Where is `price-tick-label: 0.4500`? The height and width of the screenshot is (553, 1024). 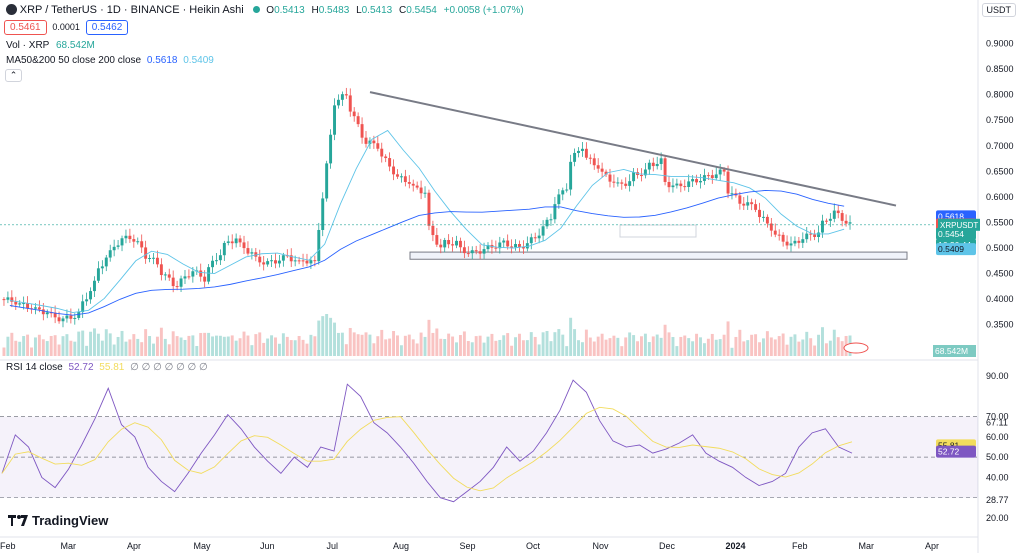 price-tick-label: 0.4500 is located at coordinates (1000, 274).